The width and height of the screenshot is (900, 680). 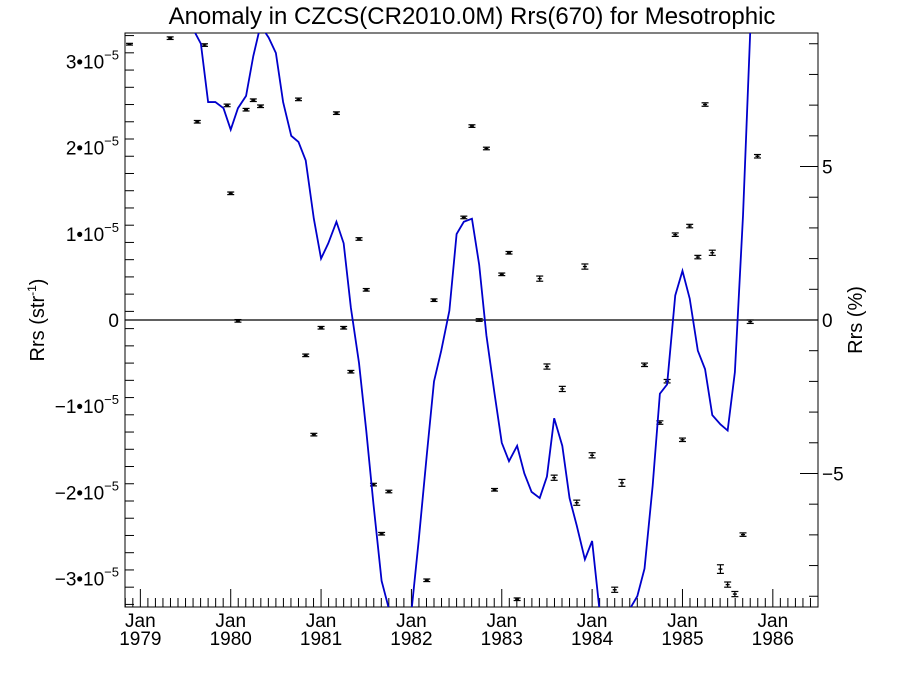 What do you see at coordinates (79, 407) in the screenshot?
I see `y-left-tick-mantissa: −1•10` at bounding box center [79, 407].